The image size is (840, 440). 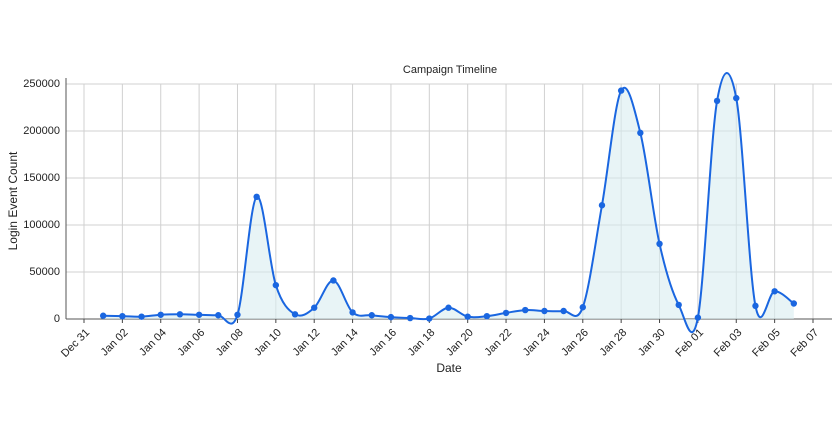 I want to click on y-tick-label: 50000, so click(x=44, y=272).